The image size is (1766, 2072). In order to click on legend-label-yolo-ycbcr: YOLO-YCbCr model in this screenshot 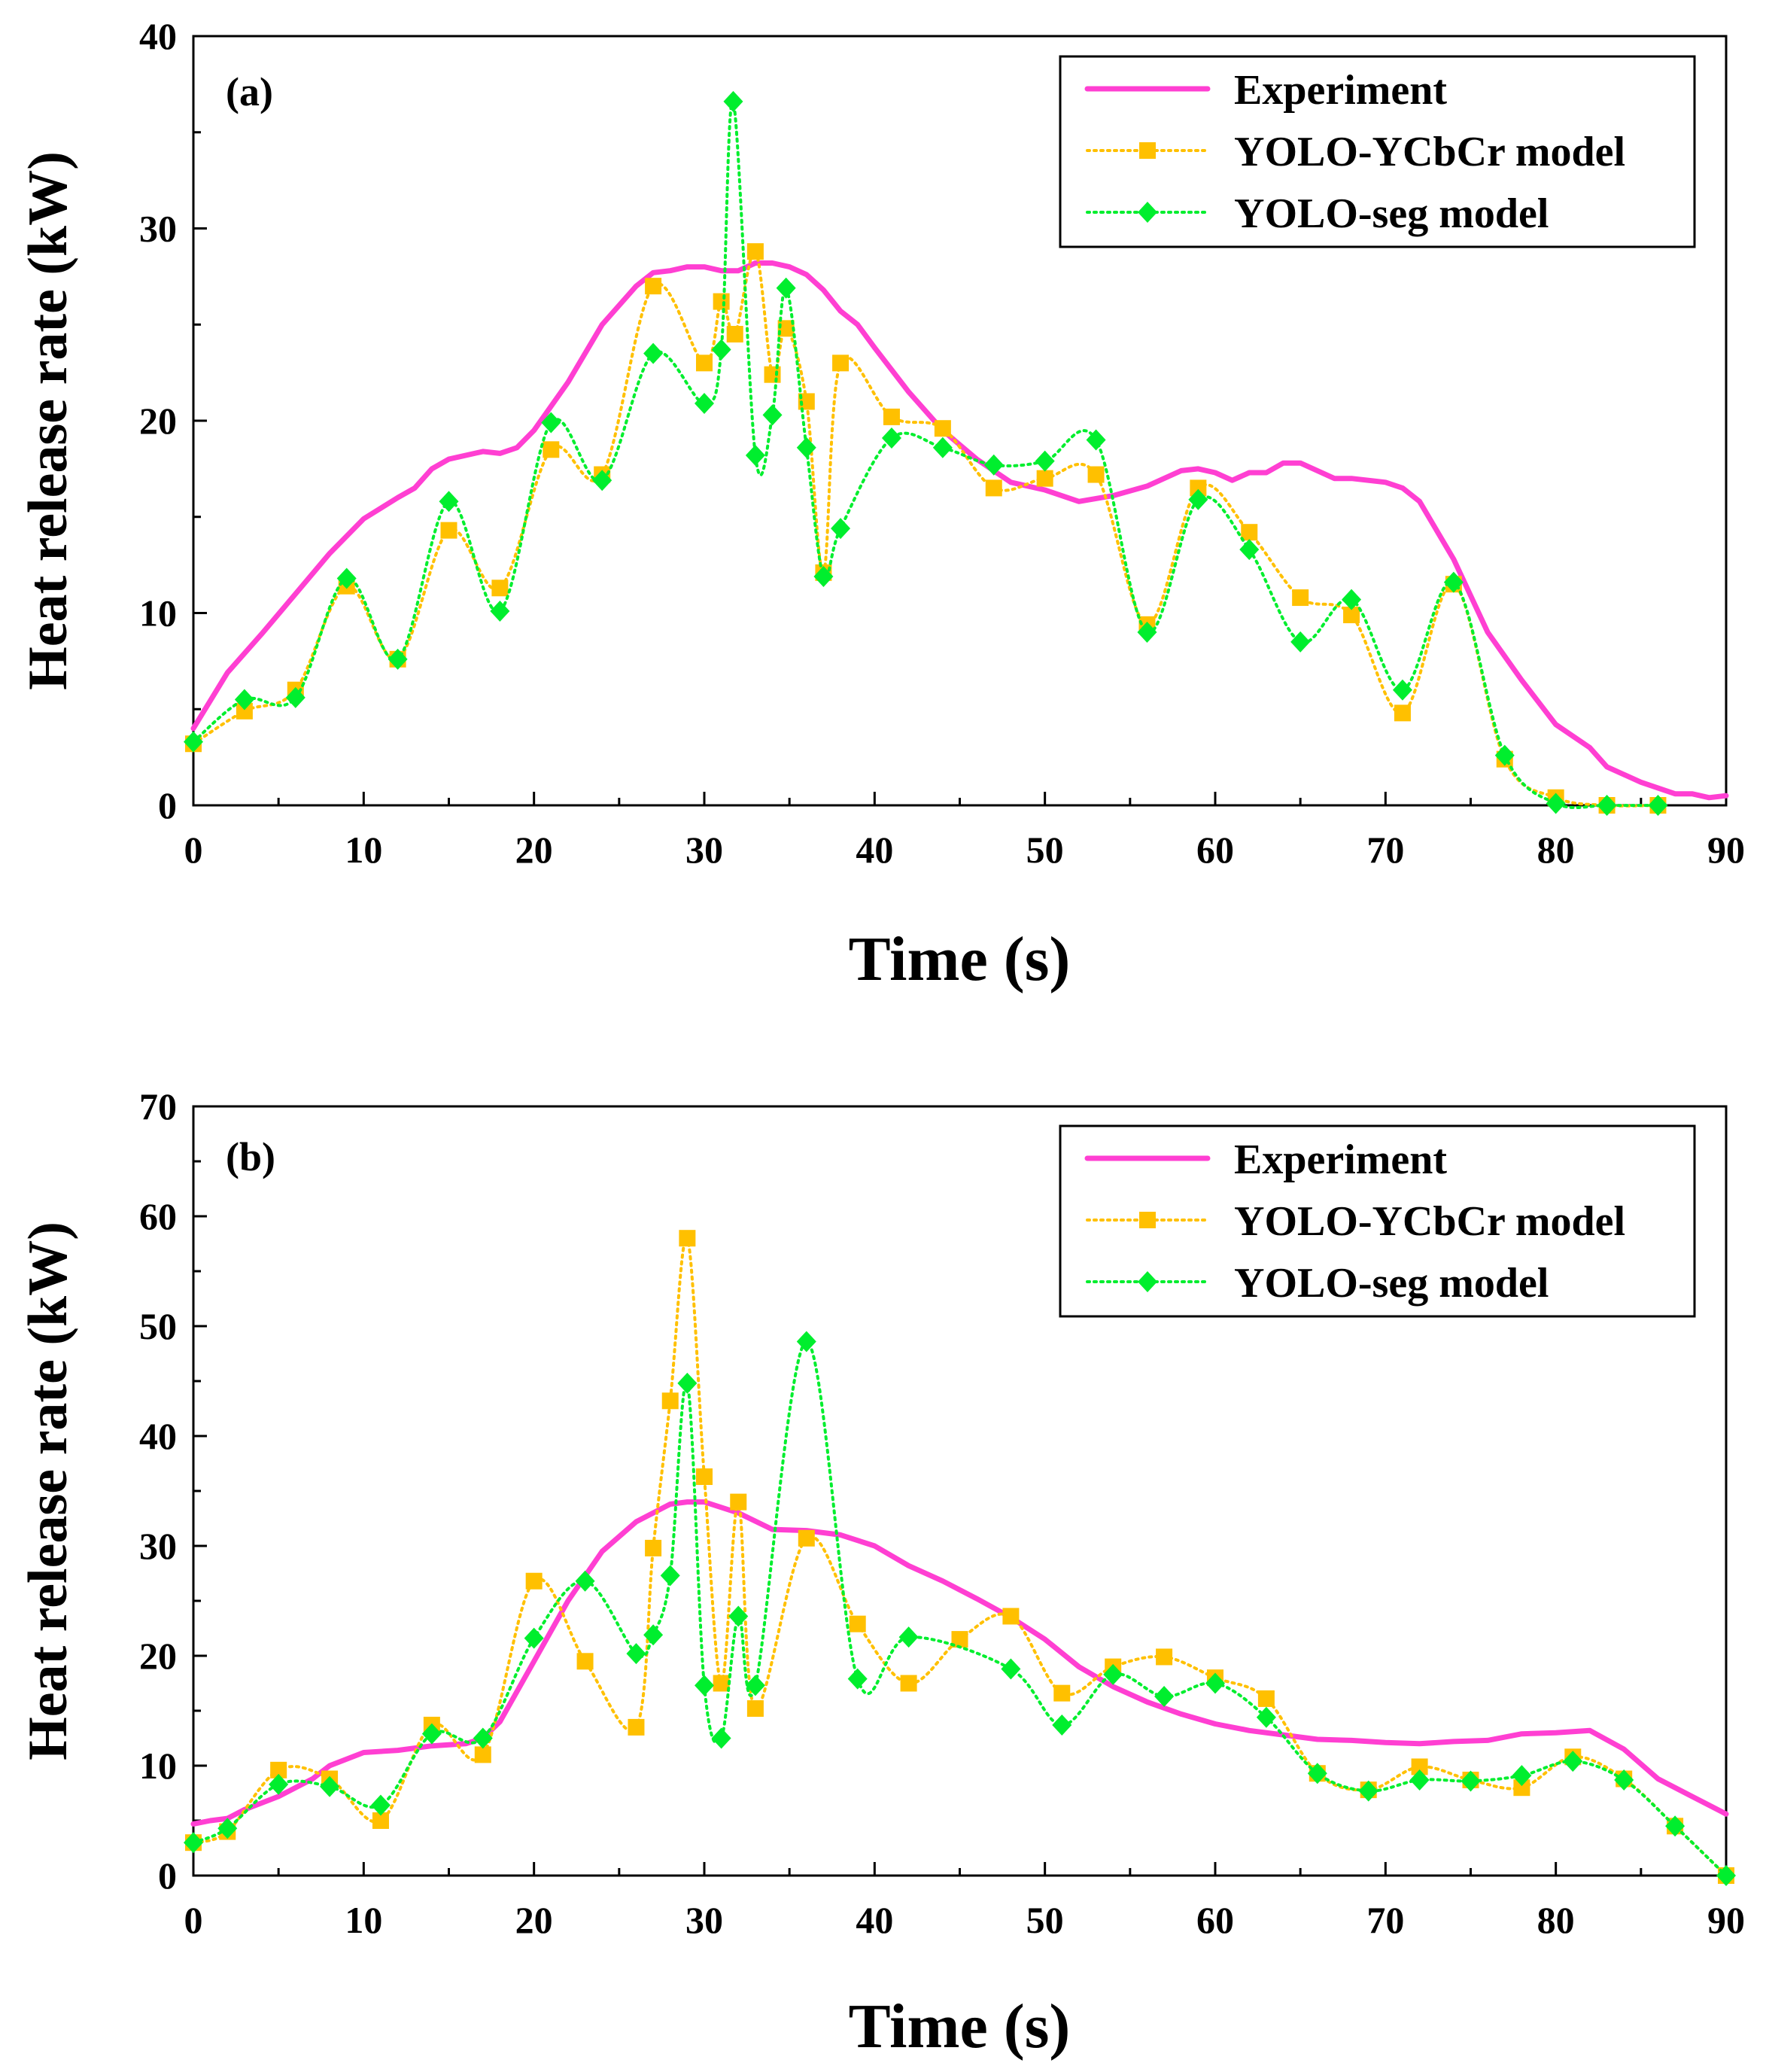, I will do `click(1429, 1221)`.